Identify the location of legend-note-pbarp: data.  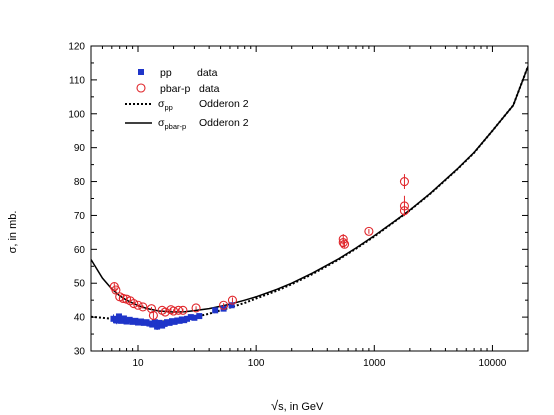
(209, 89).